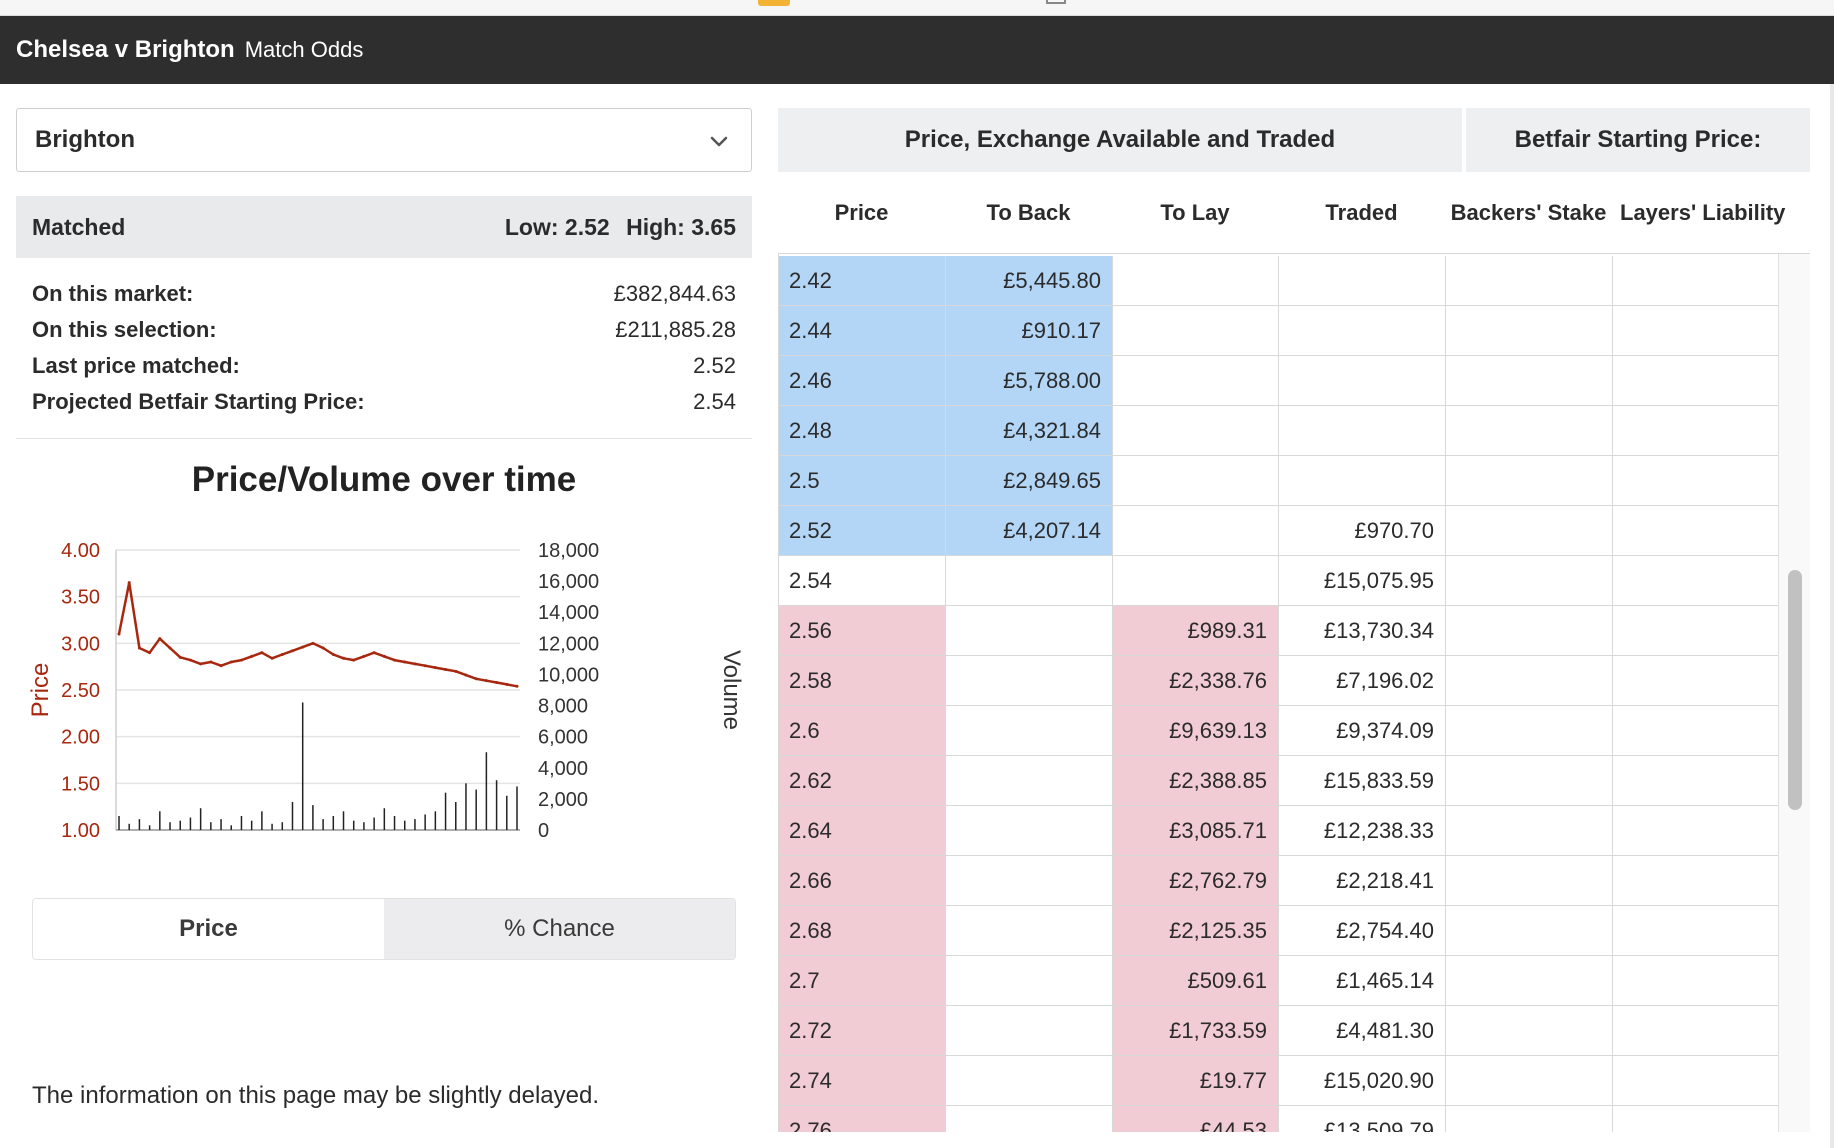 Image resolution: width=1834 pixels, height=1148 pixels. I want to click on to-lay-cell: £2,762.79, so click(1196, 880).